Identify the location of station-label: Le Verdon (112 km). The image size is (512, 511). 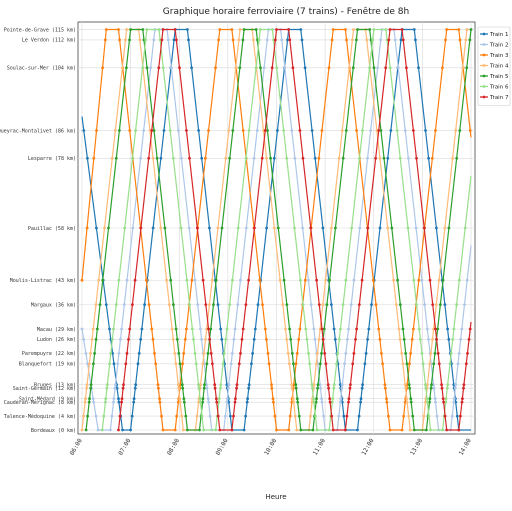
(49, 41).